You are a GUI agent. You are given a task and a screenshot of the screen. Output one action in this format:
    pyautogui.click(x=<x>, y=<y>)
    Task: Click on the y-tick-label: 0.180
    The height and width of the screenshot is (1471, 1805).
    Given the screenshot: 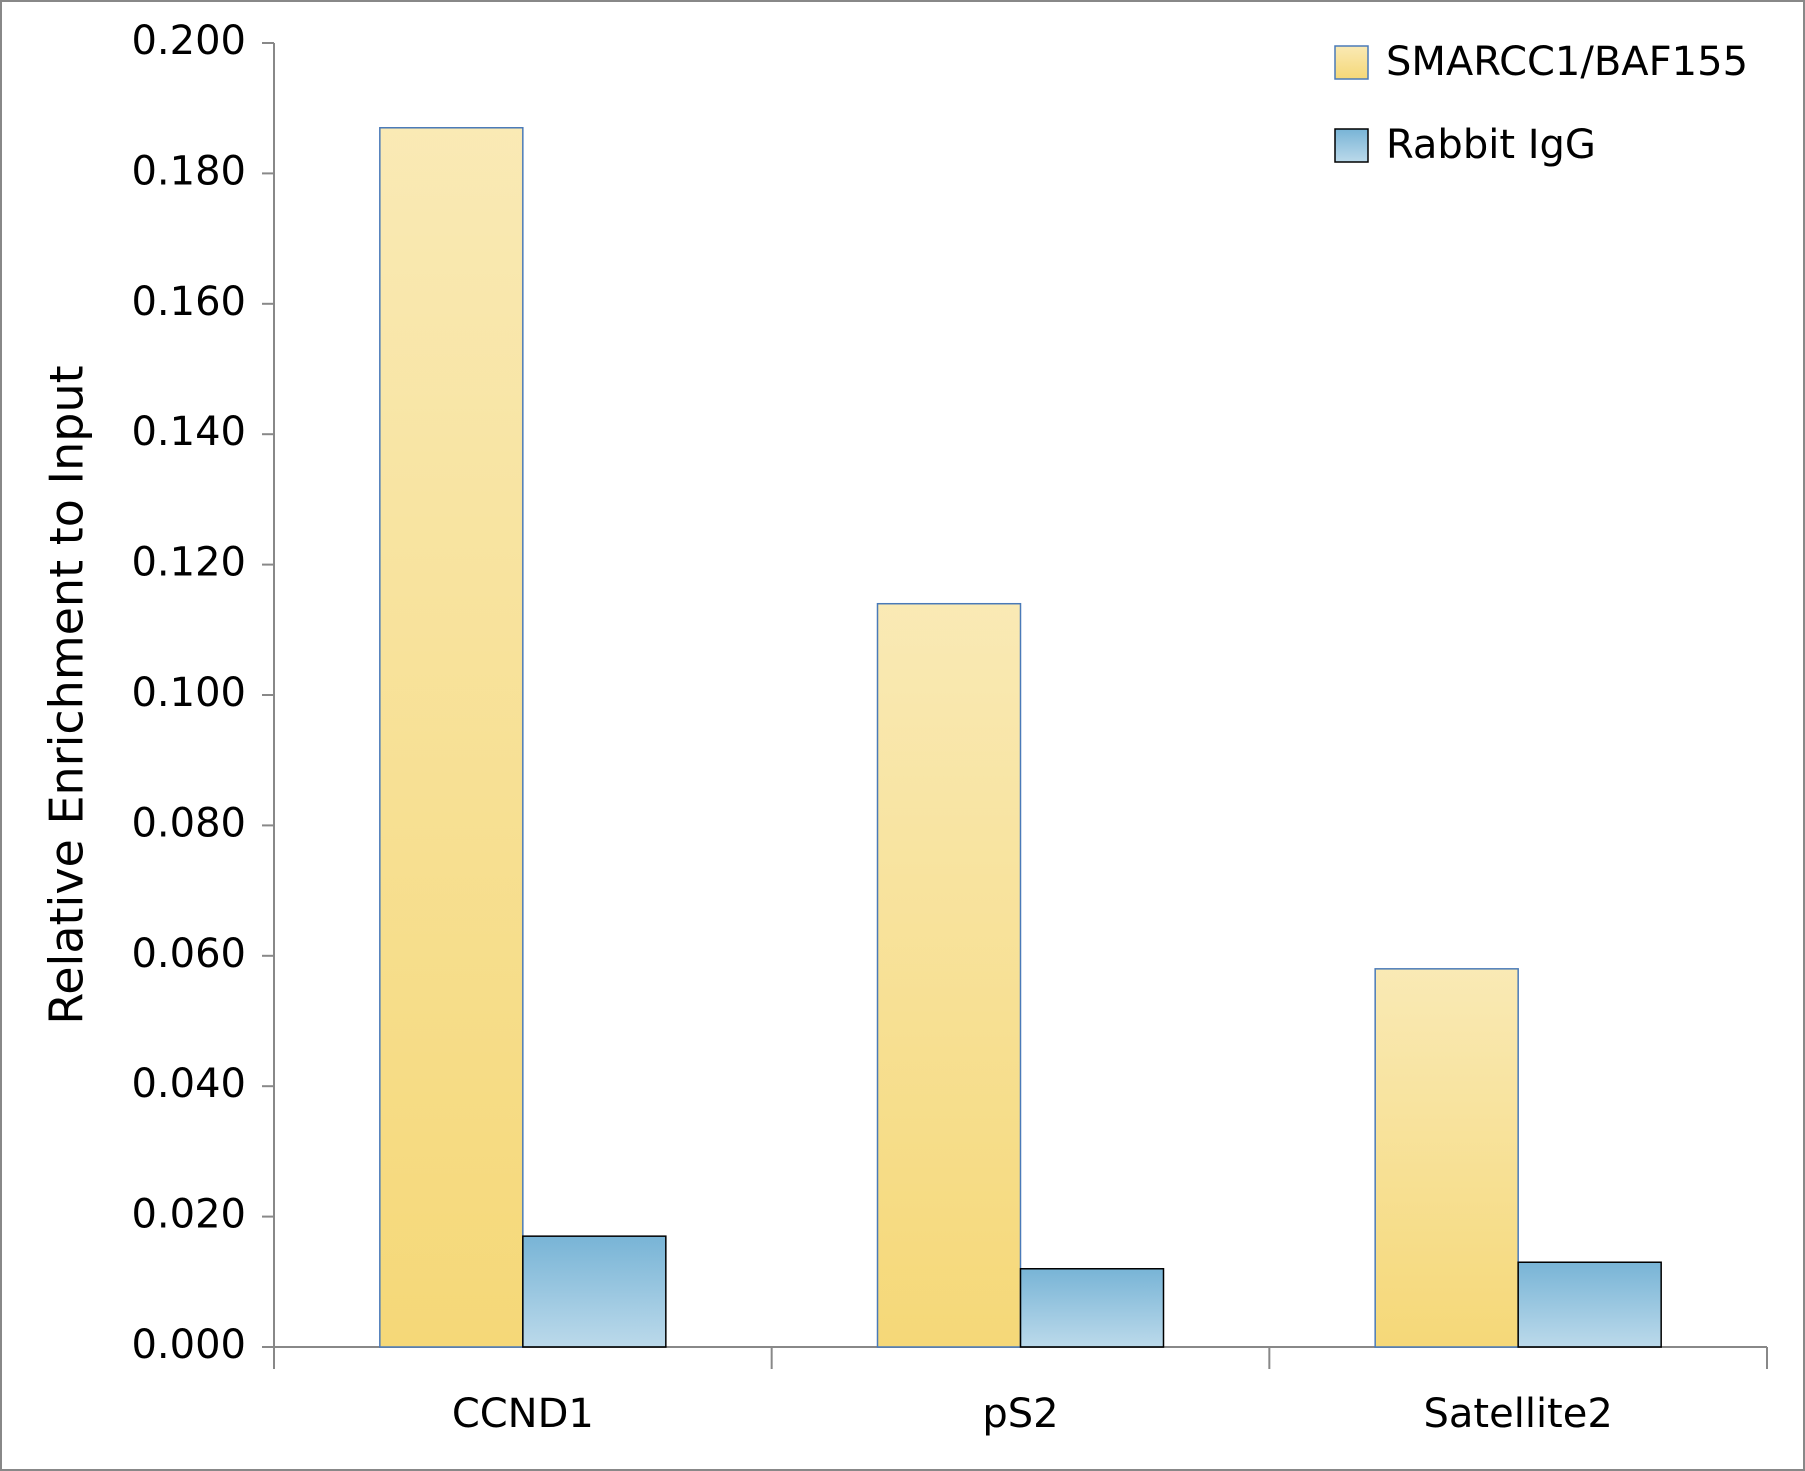 What is the action you would take?
    pyautogui.click(x=188, y=171)
    